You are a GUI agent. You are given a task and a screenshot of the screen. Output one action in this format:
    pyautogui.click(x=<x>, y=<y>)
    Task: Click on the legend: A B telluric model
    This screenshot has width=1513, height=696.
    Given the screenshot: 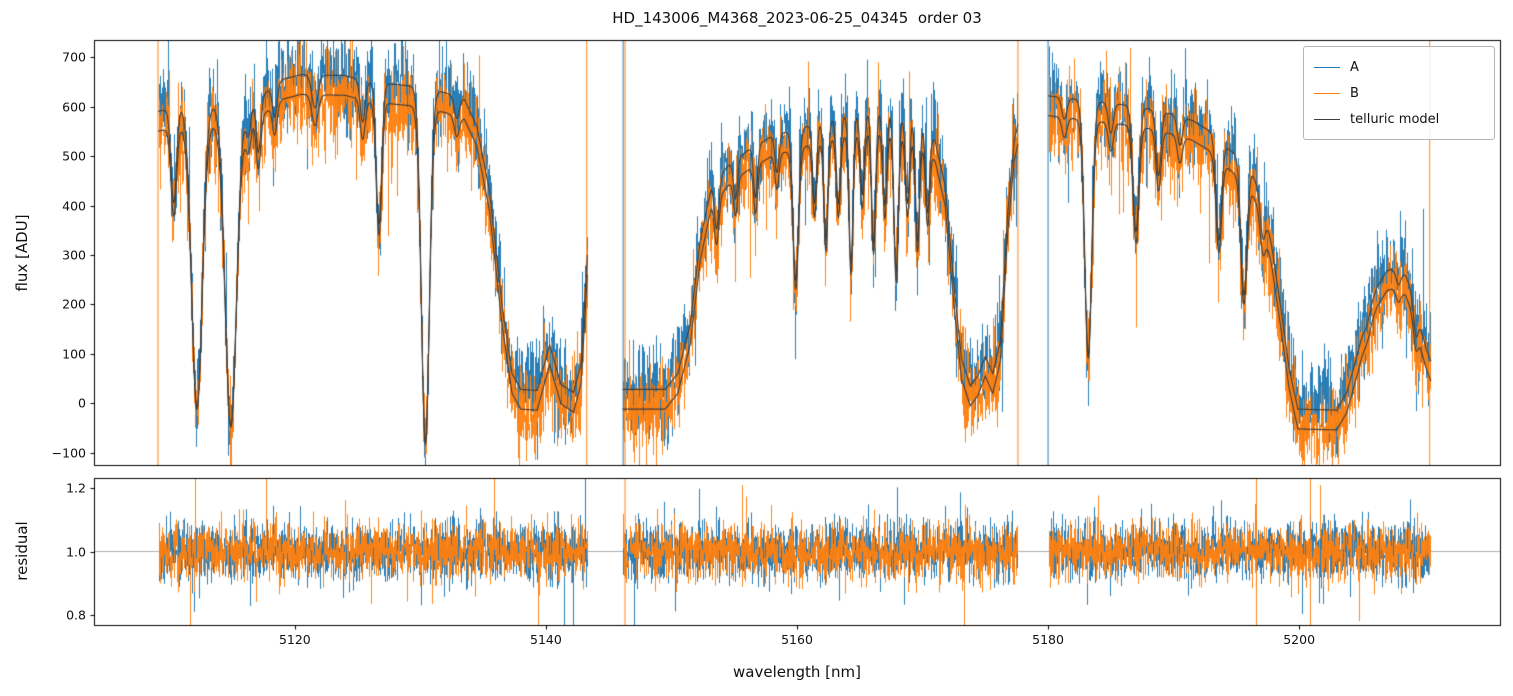 What is the action you would take?
    pyautogui.click(x=1399, y=93)
    